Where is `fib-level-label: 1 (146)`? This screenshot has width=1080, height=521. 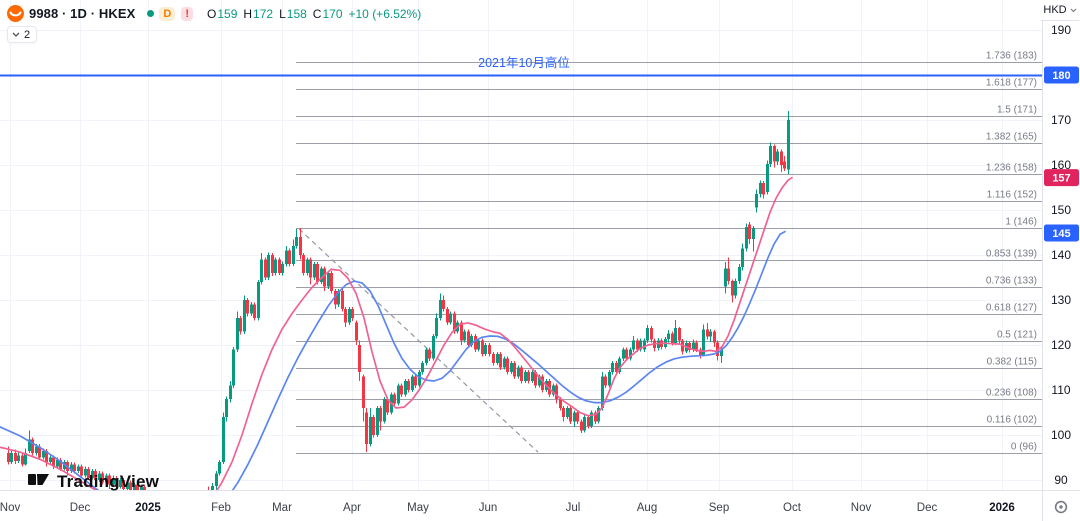 fib-level-label: 1 (146) is located at coordinates (1021, 222).